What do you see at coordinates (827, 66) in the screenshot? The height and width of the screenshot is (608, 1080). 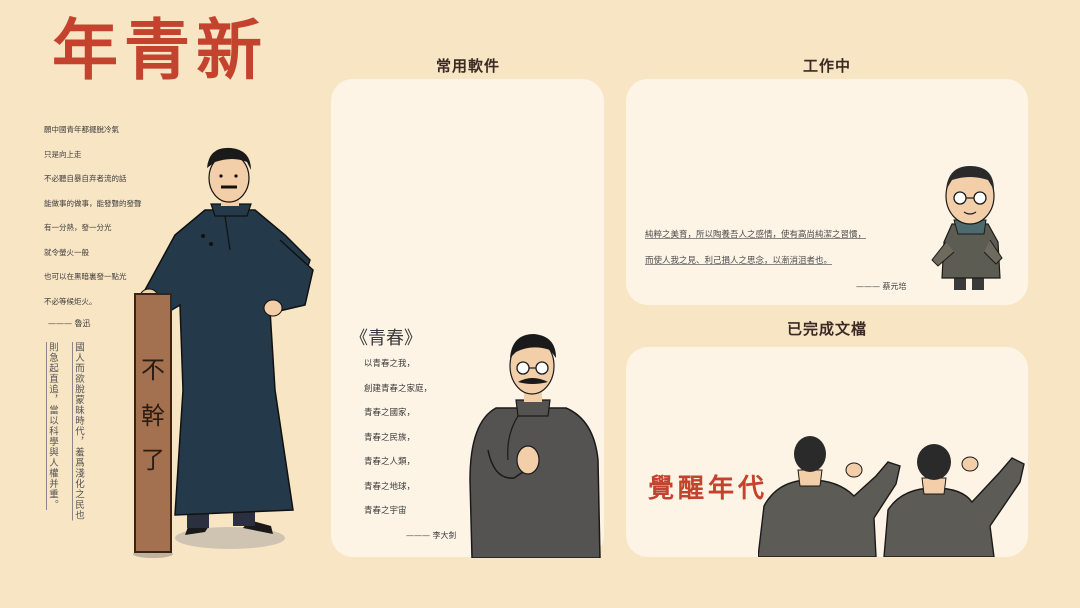 I see `section-title-working: 工作中` at bounding box center [827, 66].